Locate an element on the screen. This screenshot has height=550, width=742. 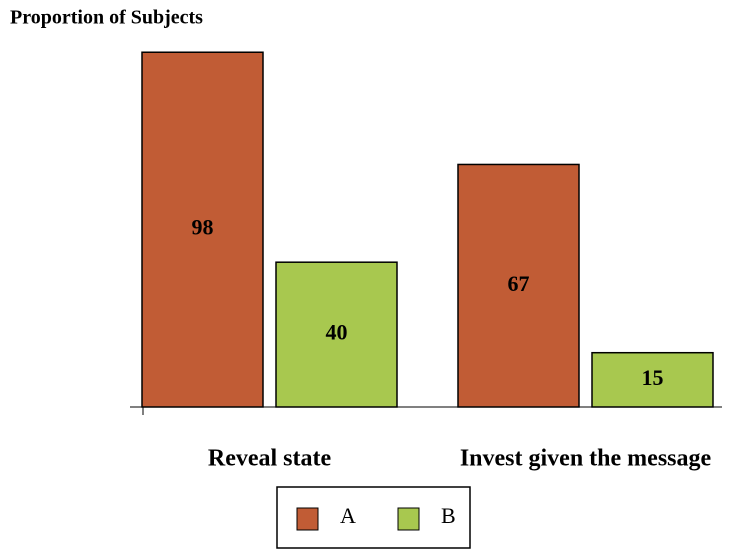
data-label: 15 is located at coordinates (653, 377).